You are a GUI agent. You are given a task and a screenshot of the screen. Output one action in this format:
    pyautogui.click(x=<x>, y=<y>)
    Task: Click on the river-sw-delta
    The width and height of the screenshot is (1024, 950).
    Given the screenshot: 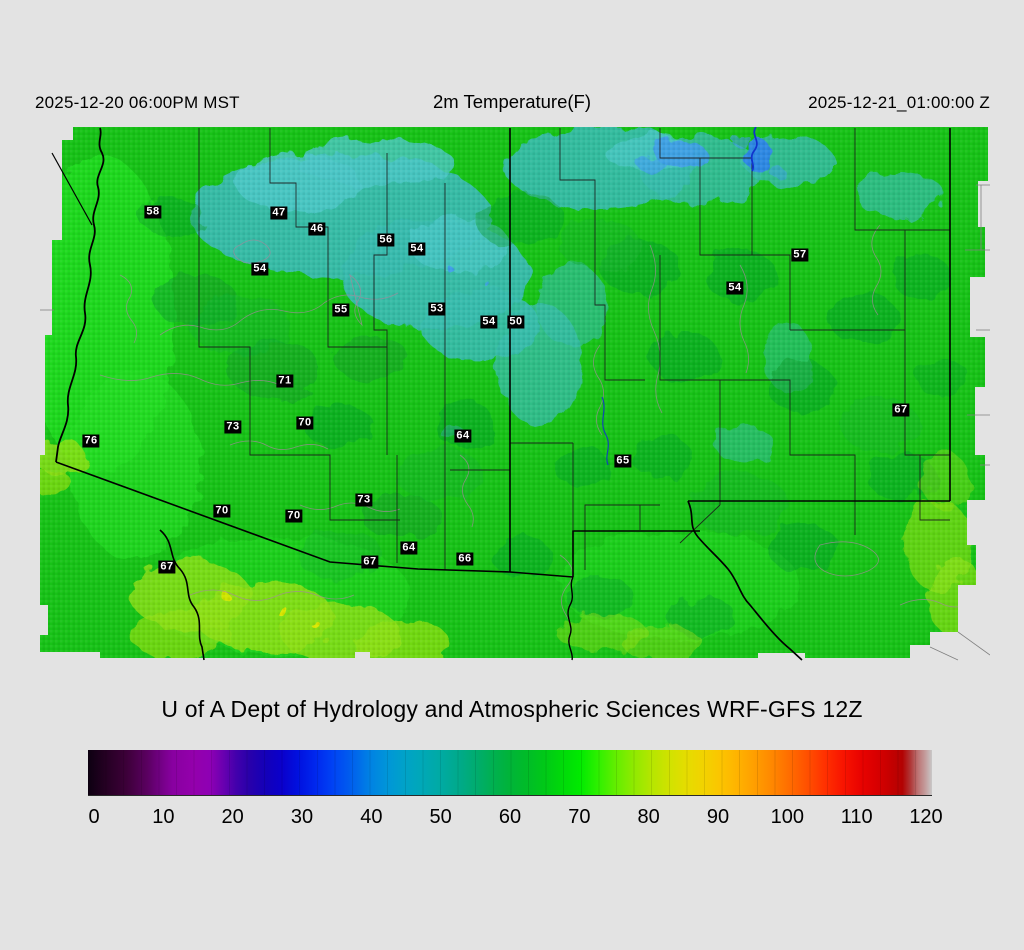 What is the action you would take?
    pyautogui.click(x=182, y=595)
    